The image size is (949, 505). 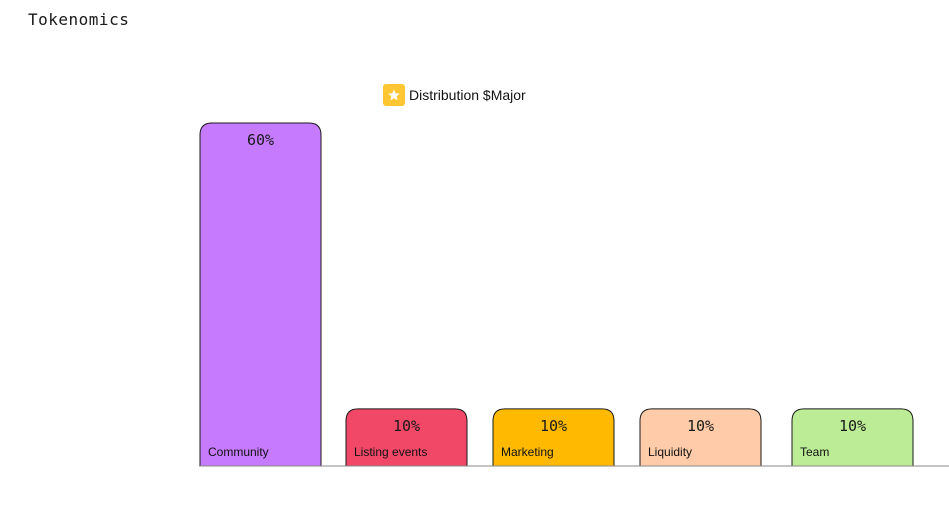 What do you see at coordinates (527, 452) in the screenshot?
I see `bar-category-label: Marketing` at bounding box center [527, 452].